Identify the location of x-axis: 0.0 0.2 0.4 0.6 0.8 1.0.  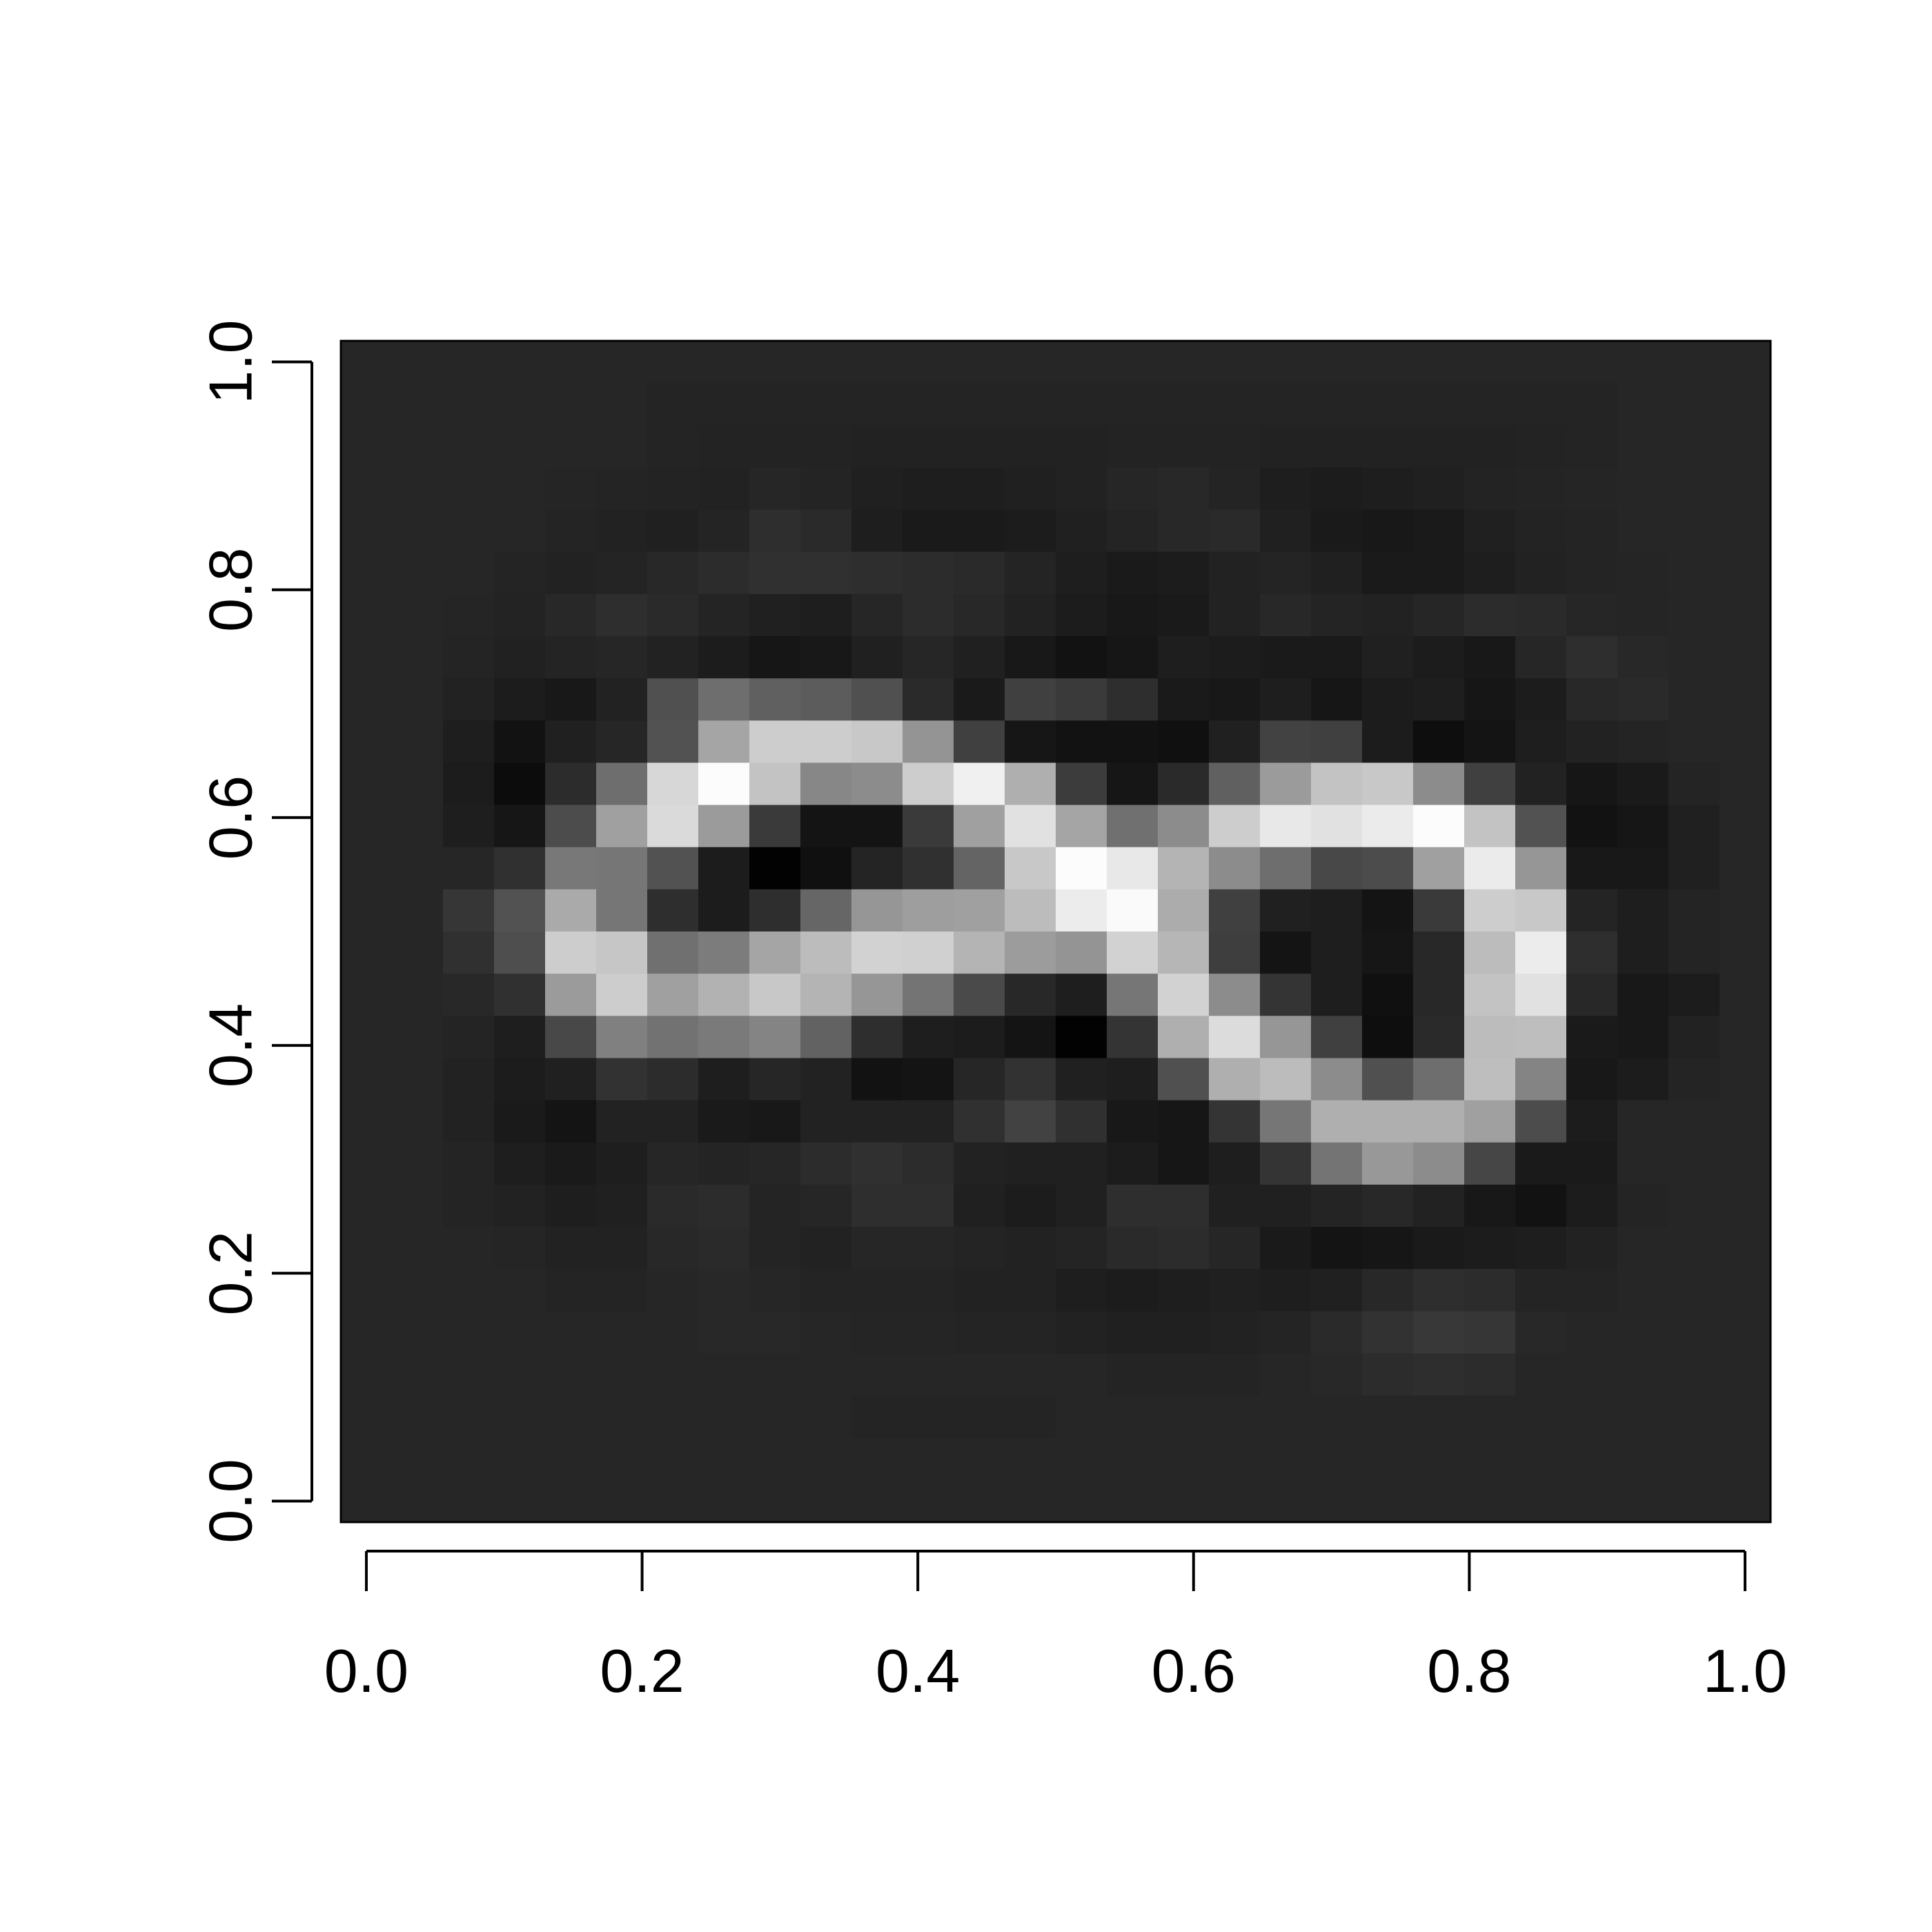
(1055, 1627).